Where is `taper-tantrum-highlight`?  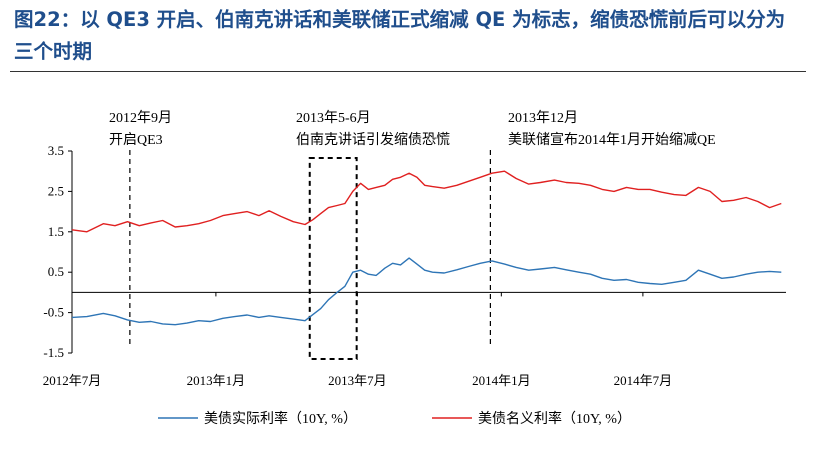
taper-tantrum-highlight is located at coordinates (333, 258).